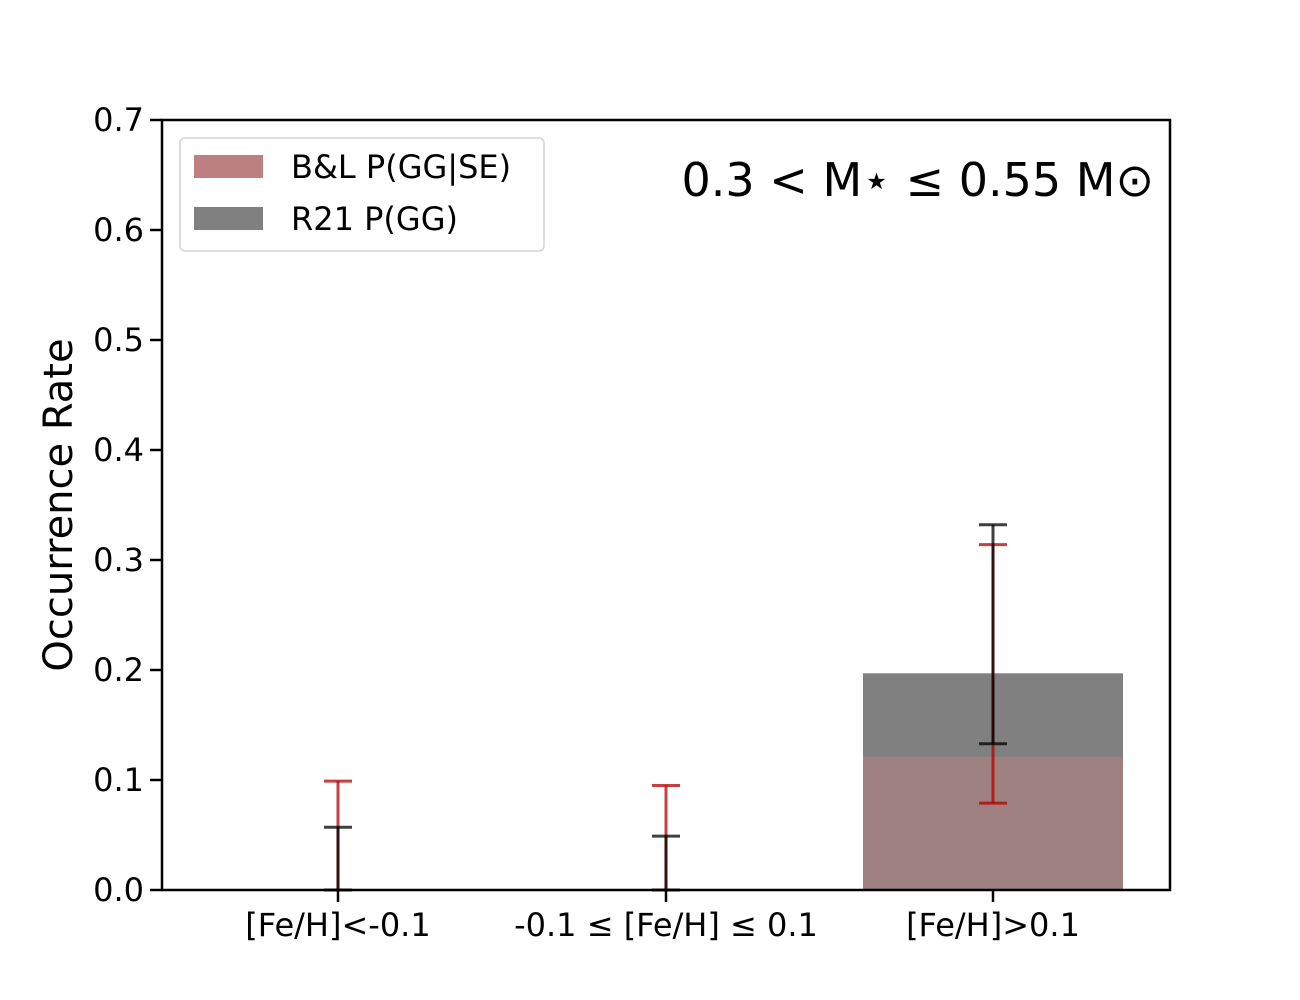 The height and width of the screenshot is (1000, 1300). What do you see at coordinates (118, 890) in the screenshot?
I see `y-tick-label: 0.0` at bounding box center [118, 890].